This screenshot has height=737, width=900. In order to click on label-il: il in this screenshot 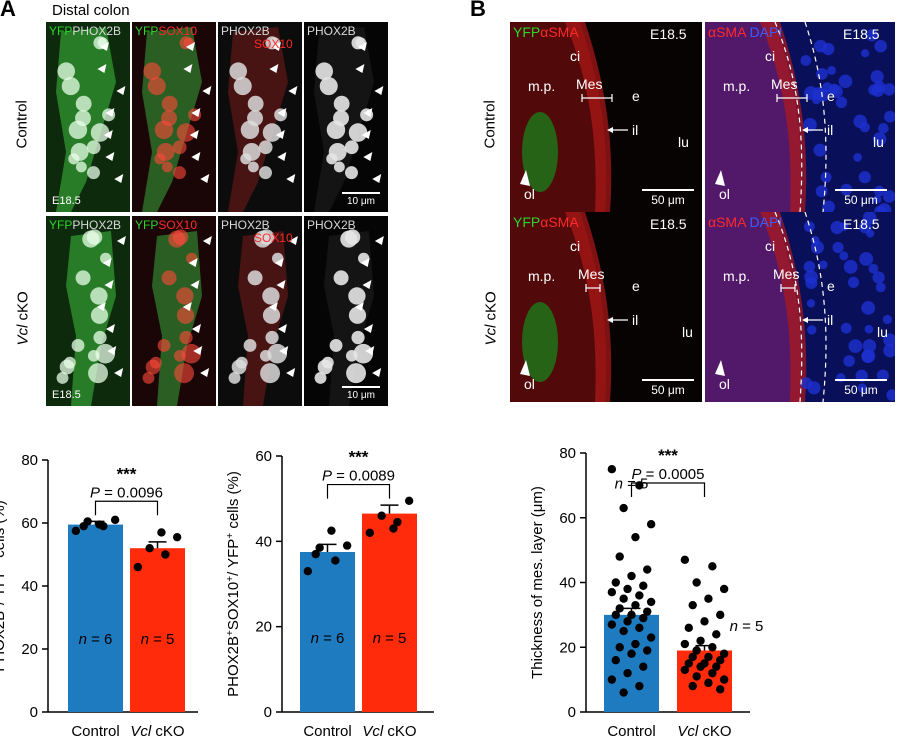, I will do `click(830, 130)`.